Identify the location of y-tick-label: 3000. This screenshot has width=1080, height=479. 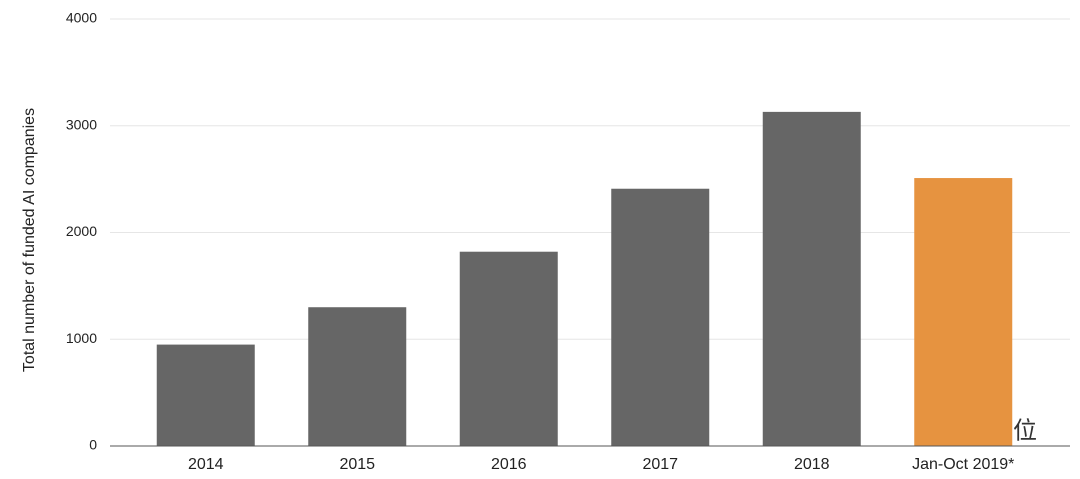
(81, 124).